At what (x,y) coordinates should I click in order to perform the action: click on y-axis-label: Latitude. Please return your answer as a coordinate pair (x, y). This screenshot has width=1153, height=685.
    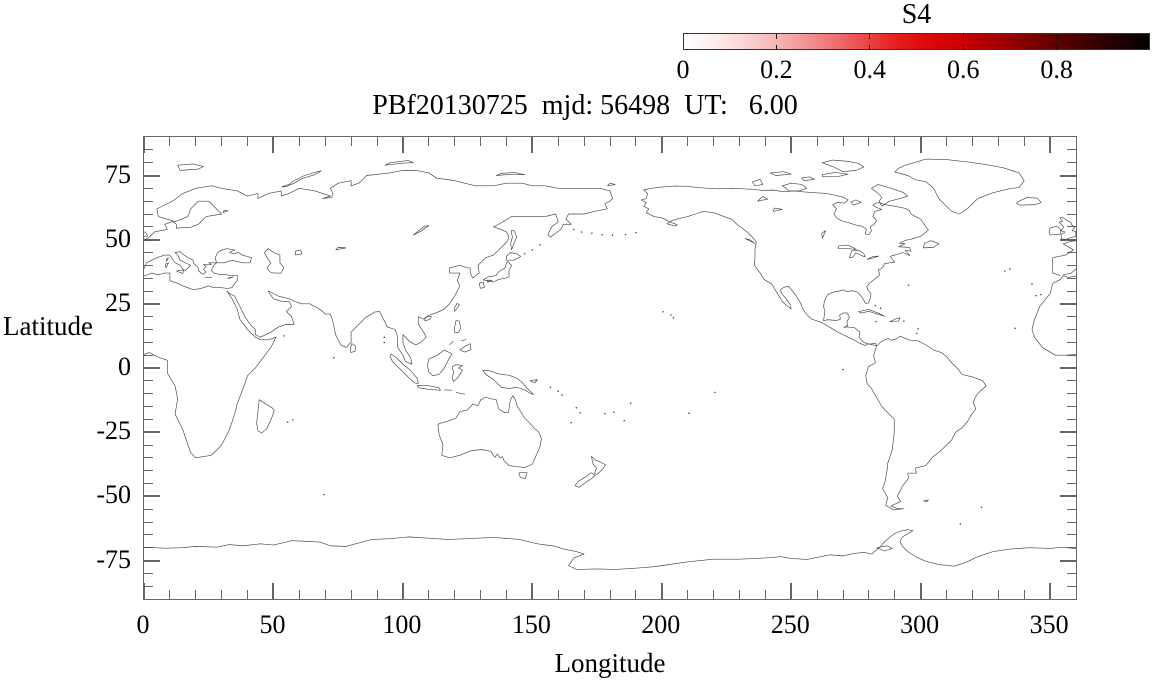
    Looking at the image, I should click on (48, 326).